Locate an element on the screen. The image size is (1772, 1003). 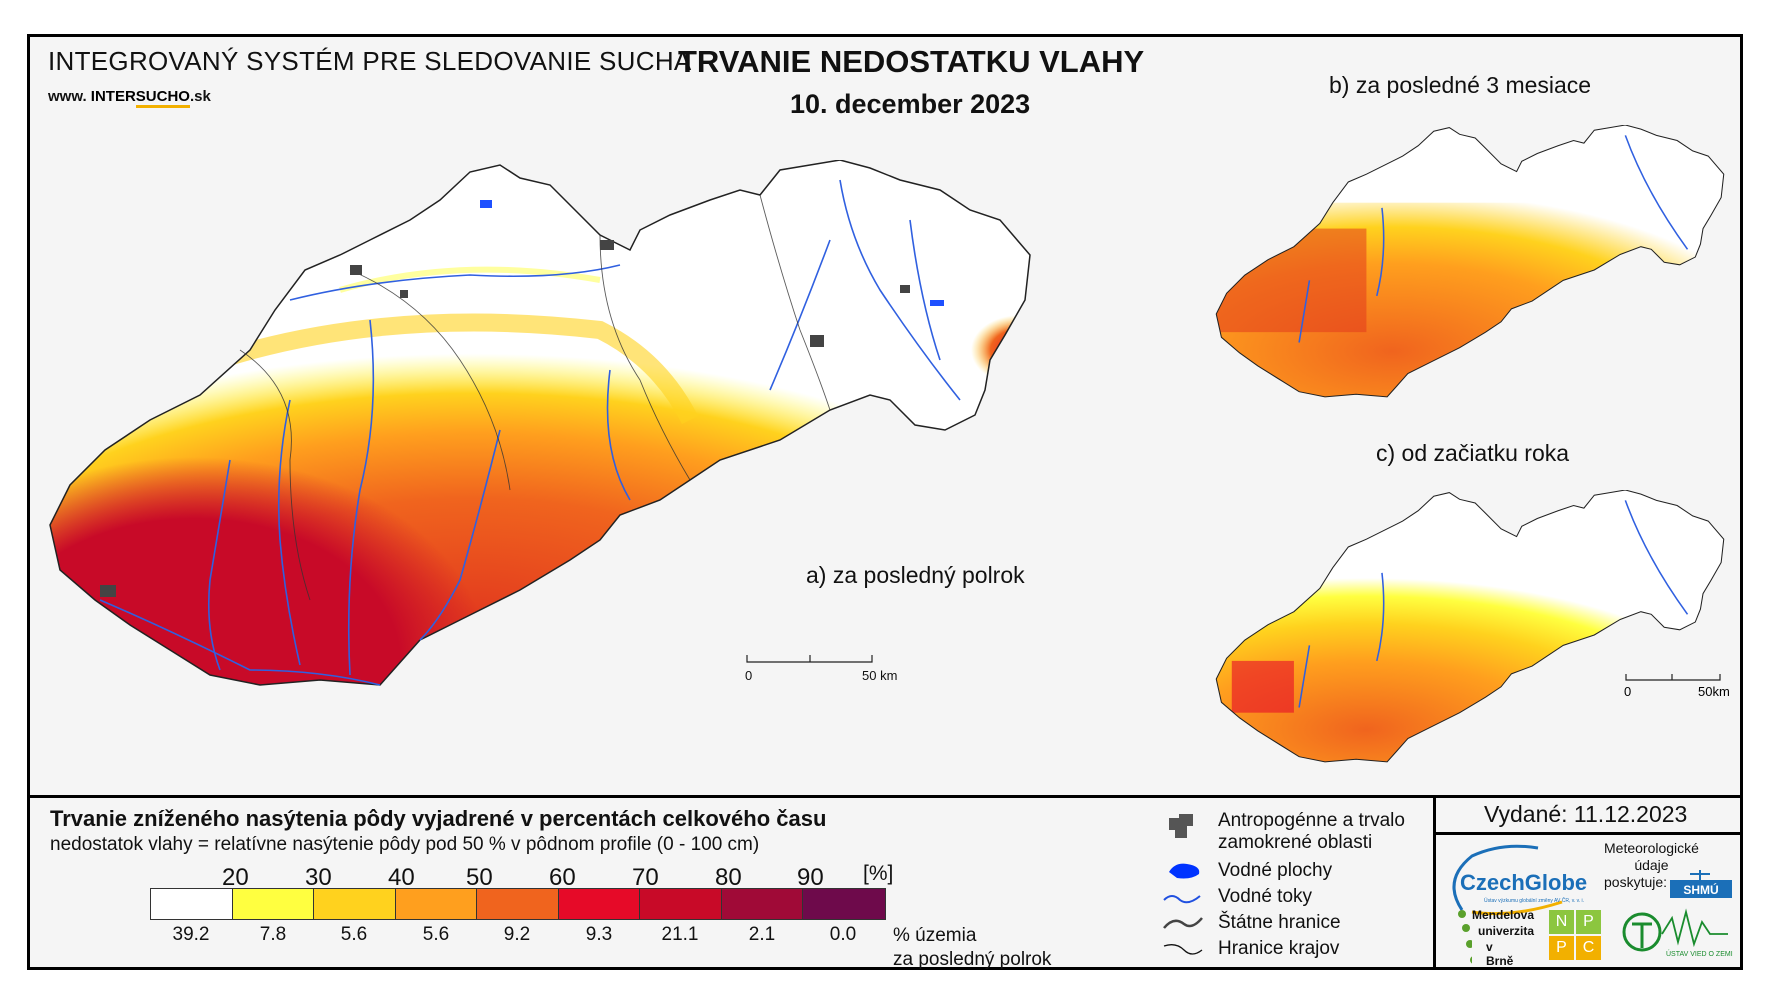
map-b-label: b) za posledné 3 mesiace is located at coordinates (1460, 85).